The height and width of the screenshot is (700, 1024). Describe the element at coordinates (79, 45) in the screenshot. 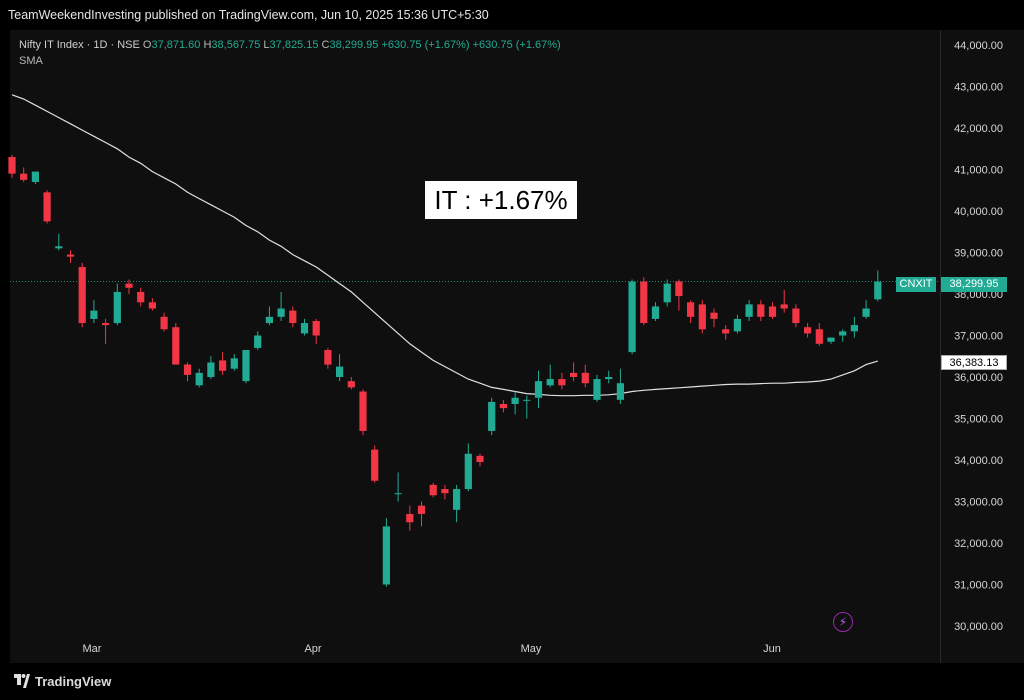

I see `symbol-name: Nifty IT Index · 1D · NSE` at that location.